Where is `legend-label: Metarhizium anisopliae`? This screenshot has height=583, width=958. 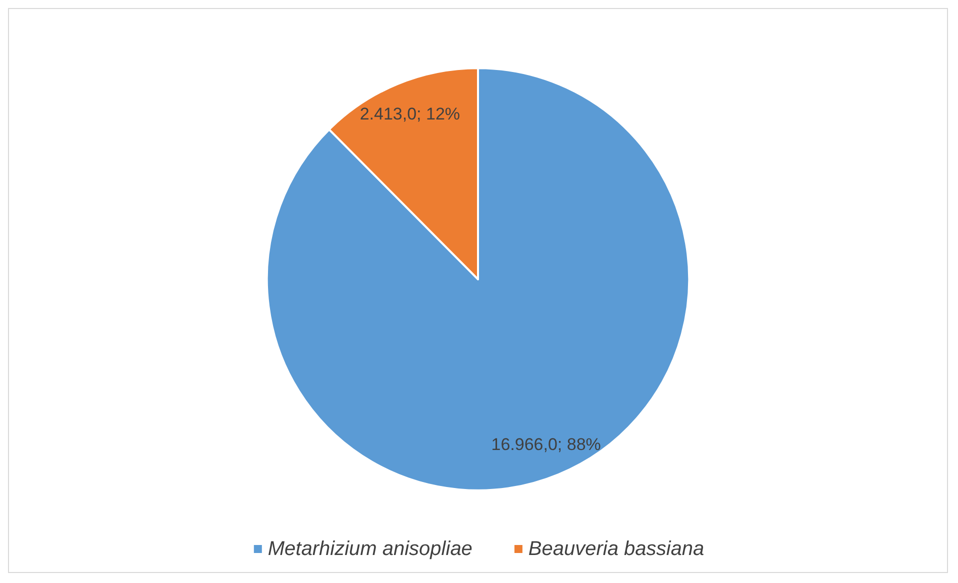
legend-label: Metarhizium anisopliae is located at coordinates (370, 549).